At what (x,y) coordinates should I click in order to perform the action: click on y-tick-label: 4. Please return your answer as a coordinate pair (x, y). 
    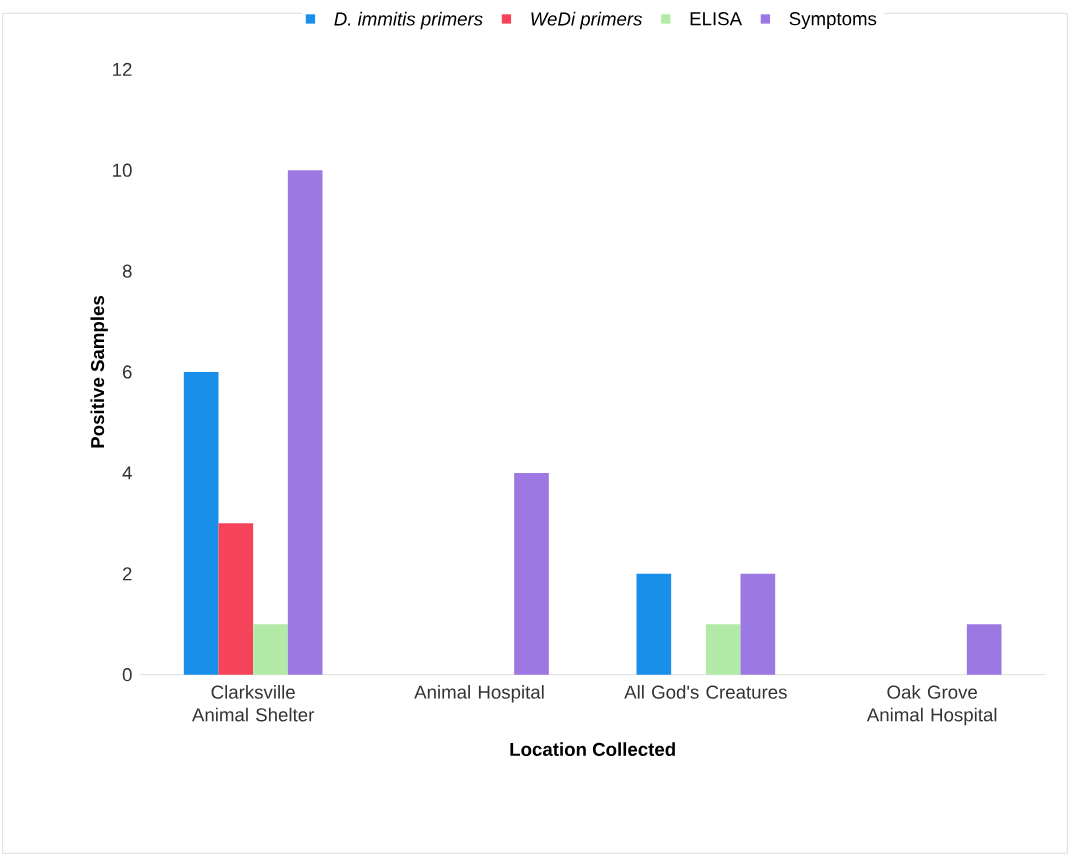
    Looking at the image, I should click on (127, 473).